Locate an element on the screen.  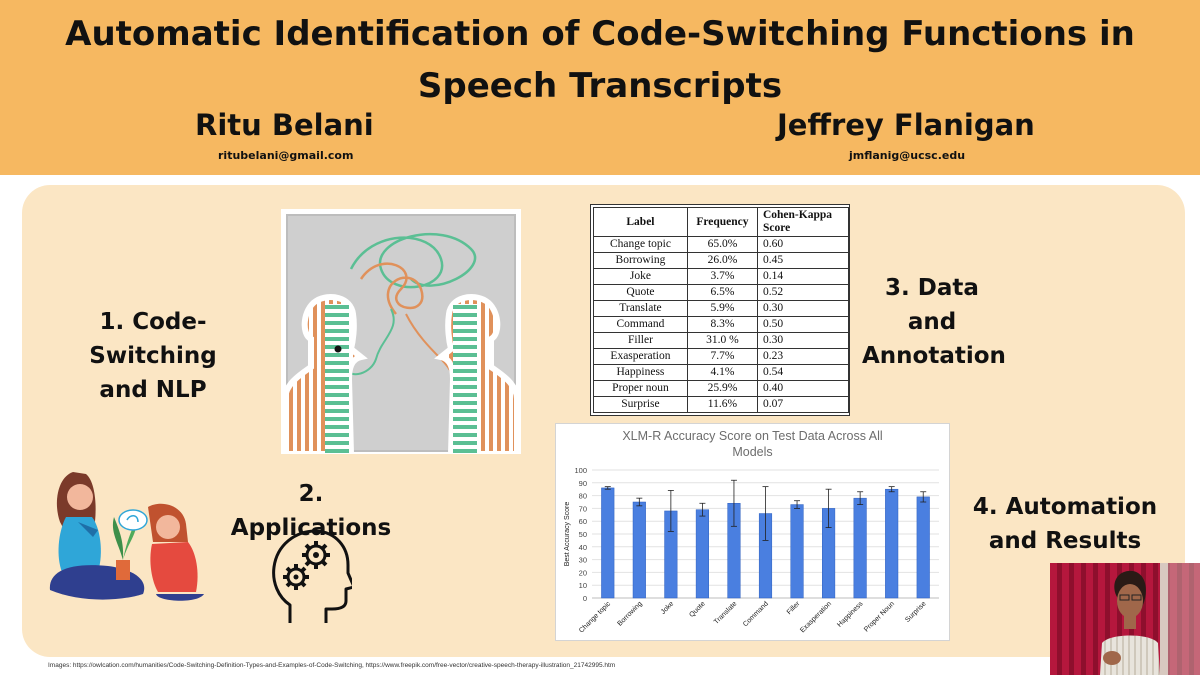
cell-label: Quote is located at coordinates (640, 292).